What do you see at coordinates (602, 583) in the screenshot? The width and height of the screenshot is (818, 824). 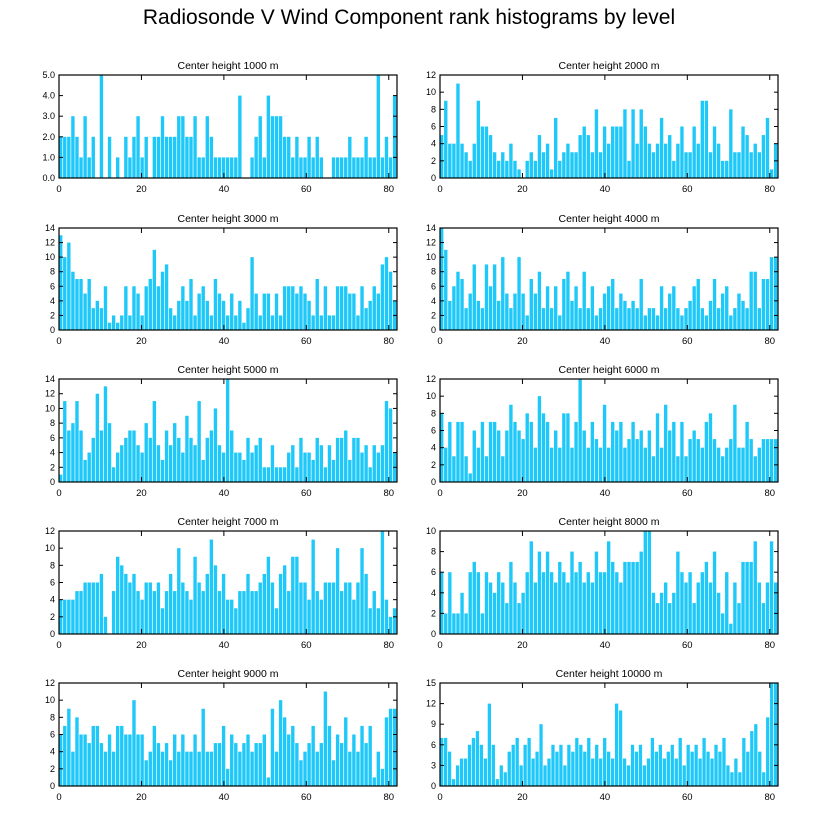 I see `chart-panel: Center height 8000 m 0 2 4 6 8 10 0 20 40 60 80` at bounding box center [602, 583].